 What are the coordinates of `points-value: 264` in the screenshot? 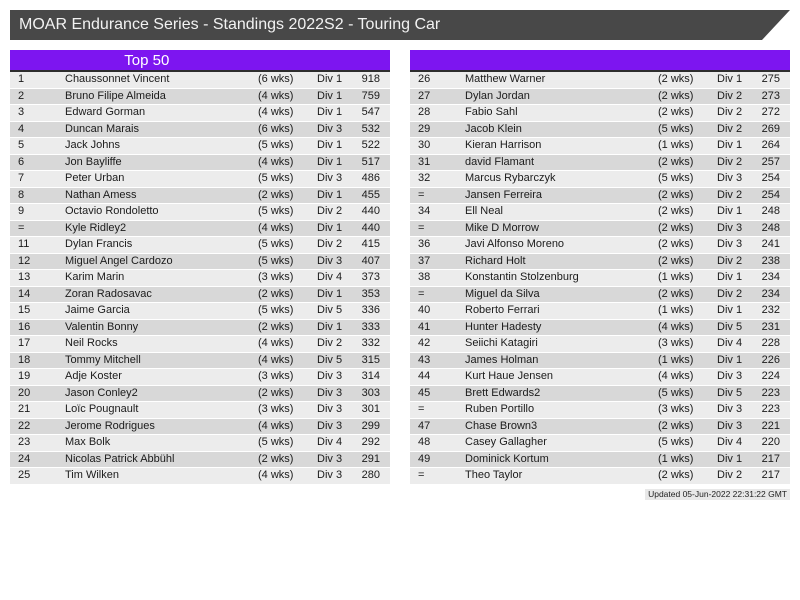 It's located at (770, 145).